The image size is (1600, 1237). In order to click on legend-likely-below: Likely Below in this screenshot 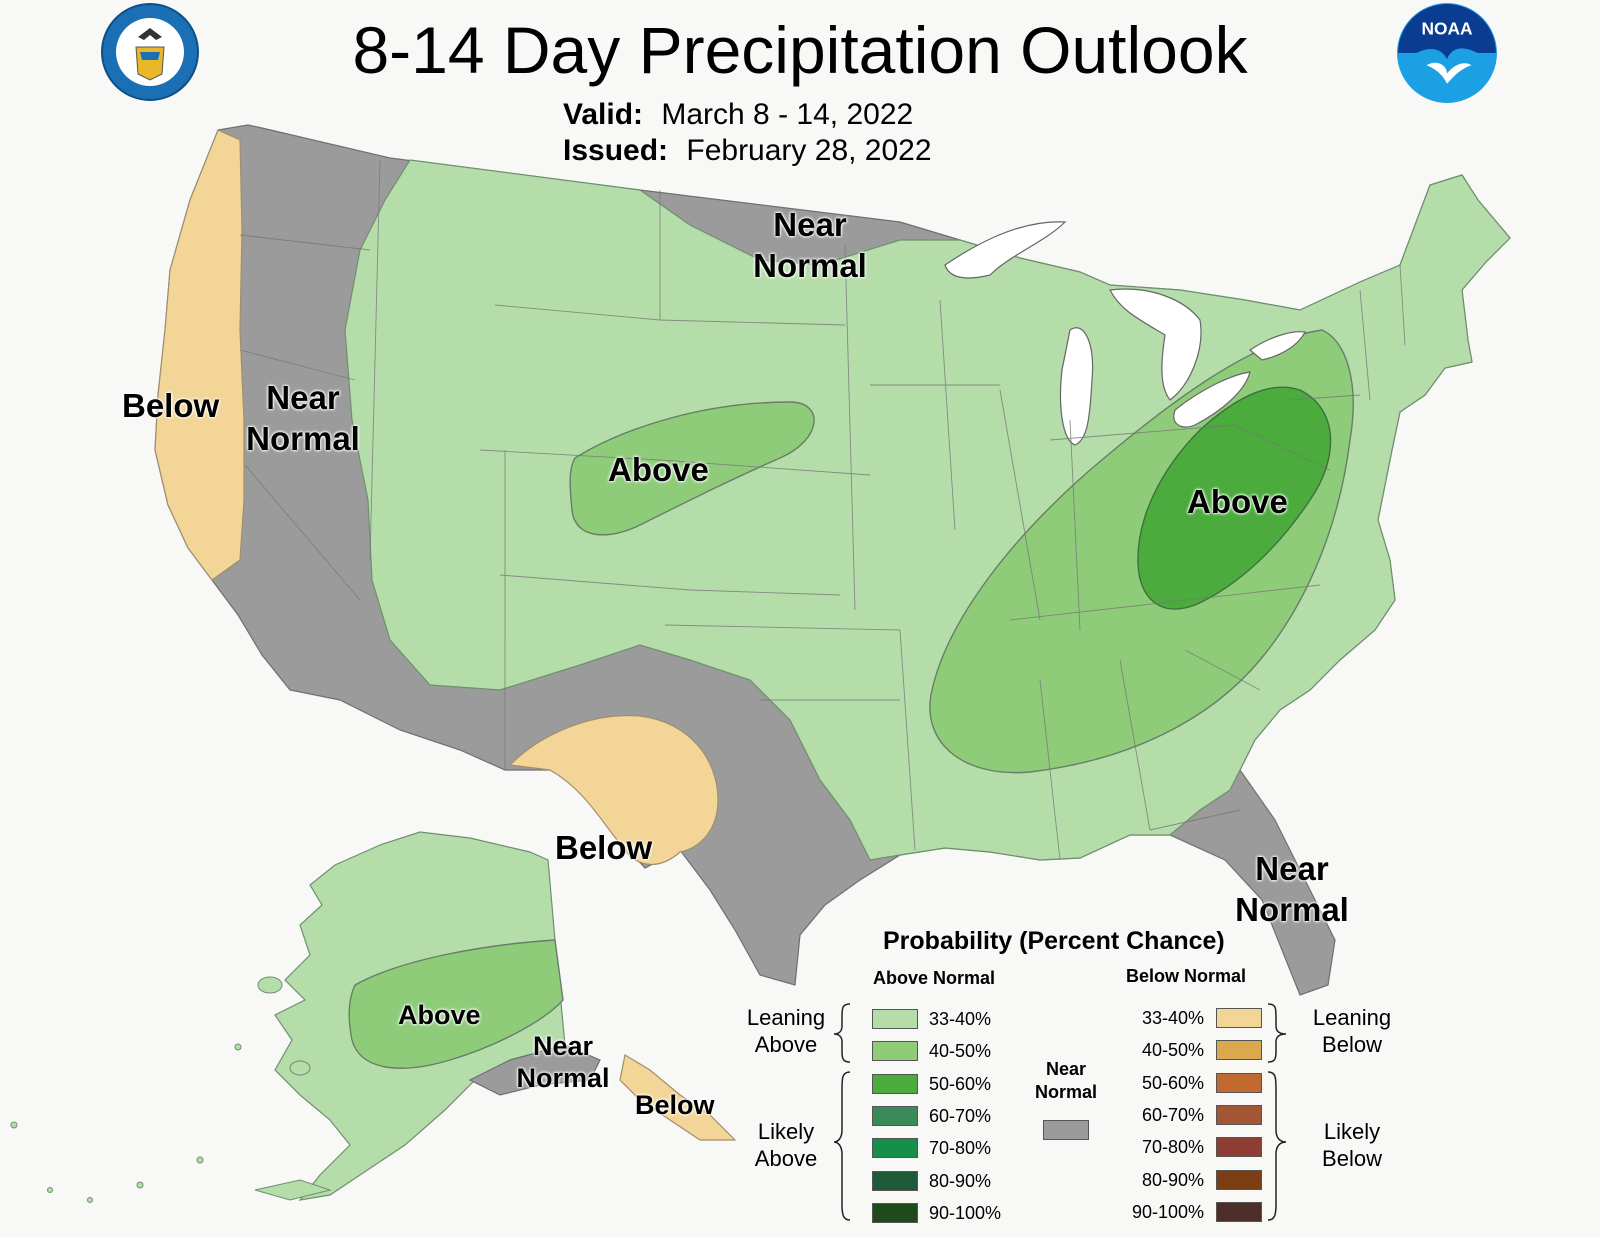, I will do `click(1352, 1145)`.